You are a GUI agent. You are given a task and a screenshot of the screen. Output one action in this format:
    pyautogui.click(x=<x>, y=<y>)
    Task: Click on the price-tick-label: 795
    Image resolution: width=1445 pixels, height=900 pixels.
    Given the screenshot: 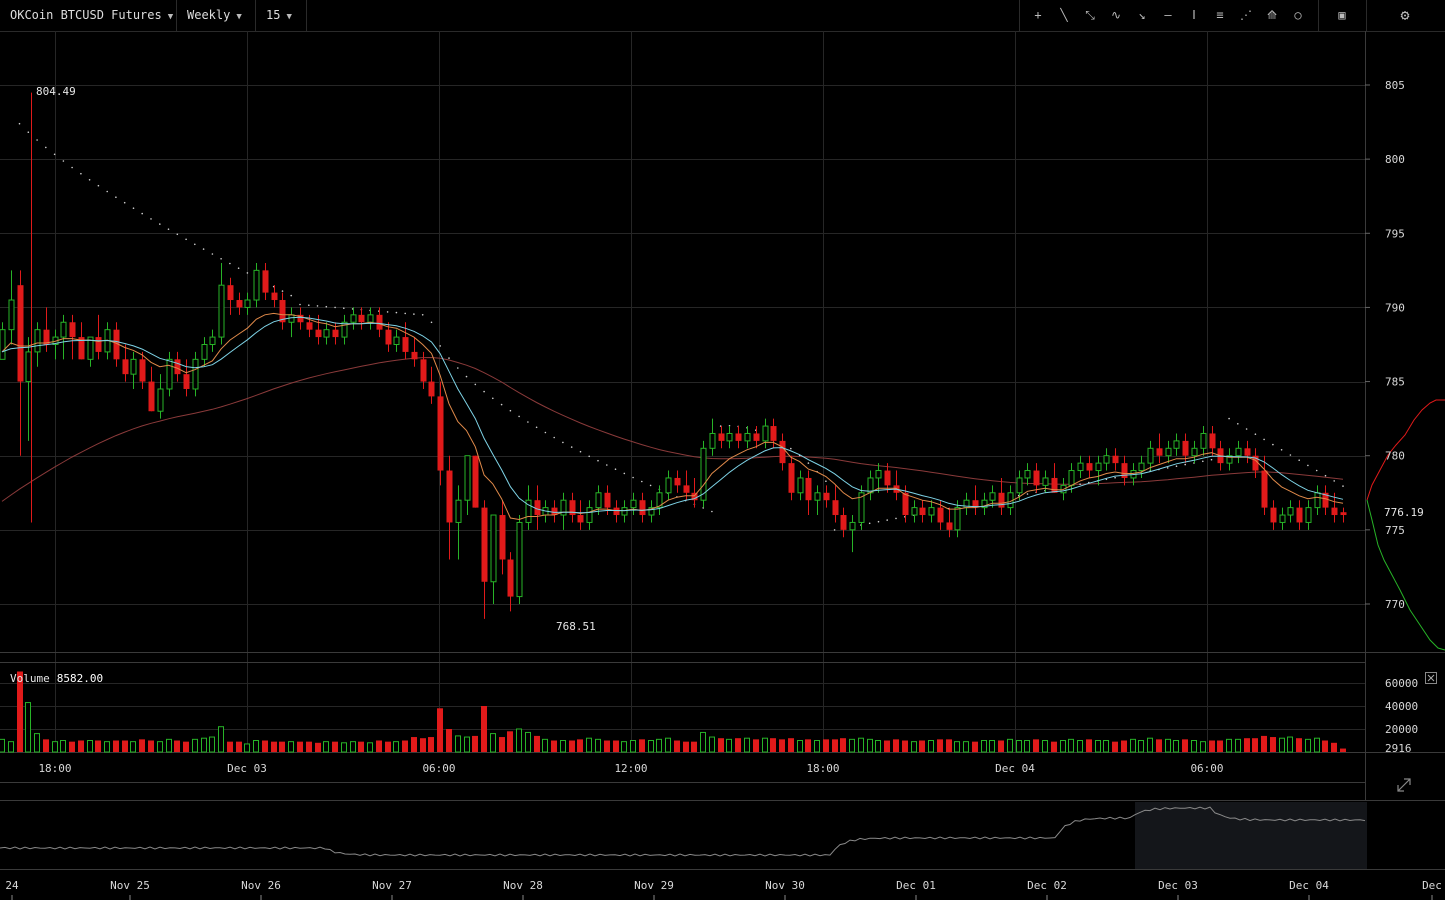 What is the action you would take?
    pyautogui.click(x=1395, y=233)
    